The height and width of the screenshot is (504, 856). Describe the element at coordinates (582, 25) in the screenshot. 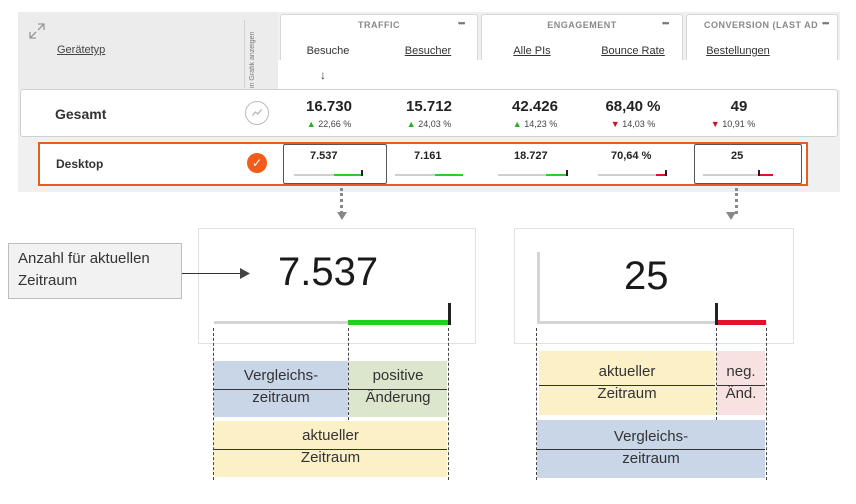

I see `group-title-engagement: ENGAGEMENT` at that location.